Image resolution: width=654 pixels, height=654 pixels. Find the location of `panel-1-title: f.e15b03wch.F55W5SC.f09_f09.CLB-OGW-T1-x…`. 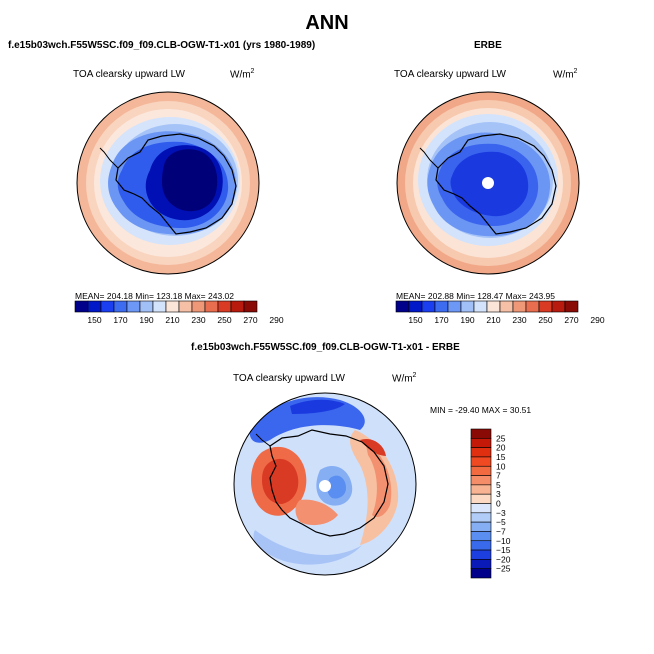

panel-1-title: f.e15b03wch.F55W5SC.f09_f09.CLB-OGW-T1-x… is located at coordinates (162, 45).